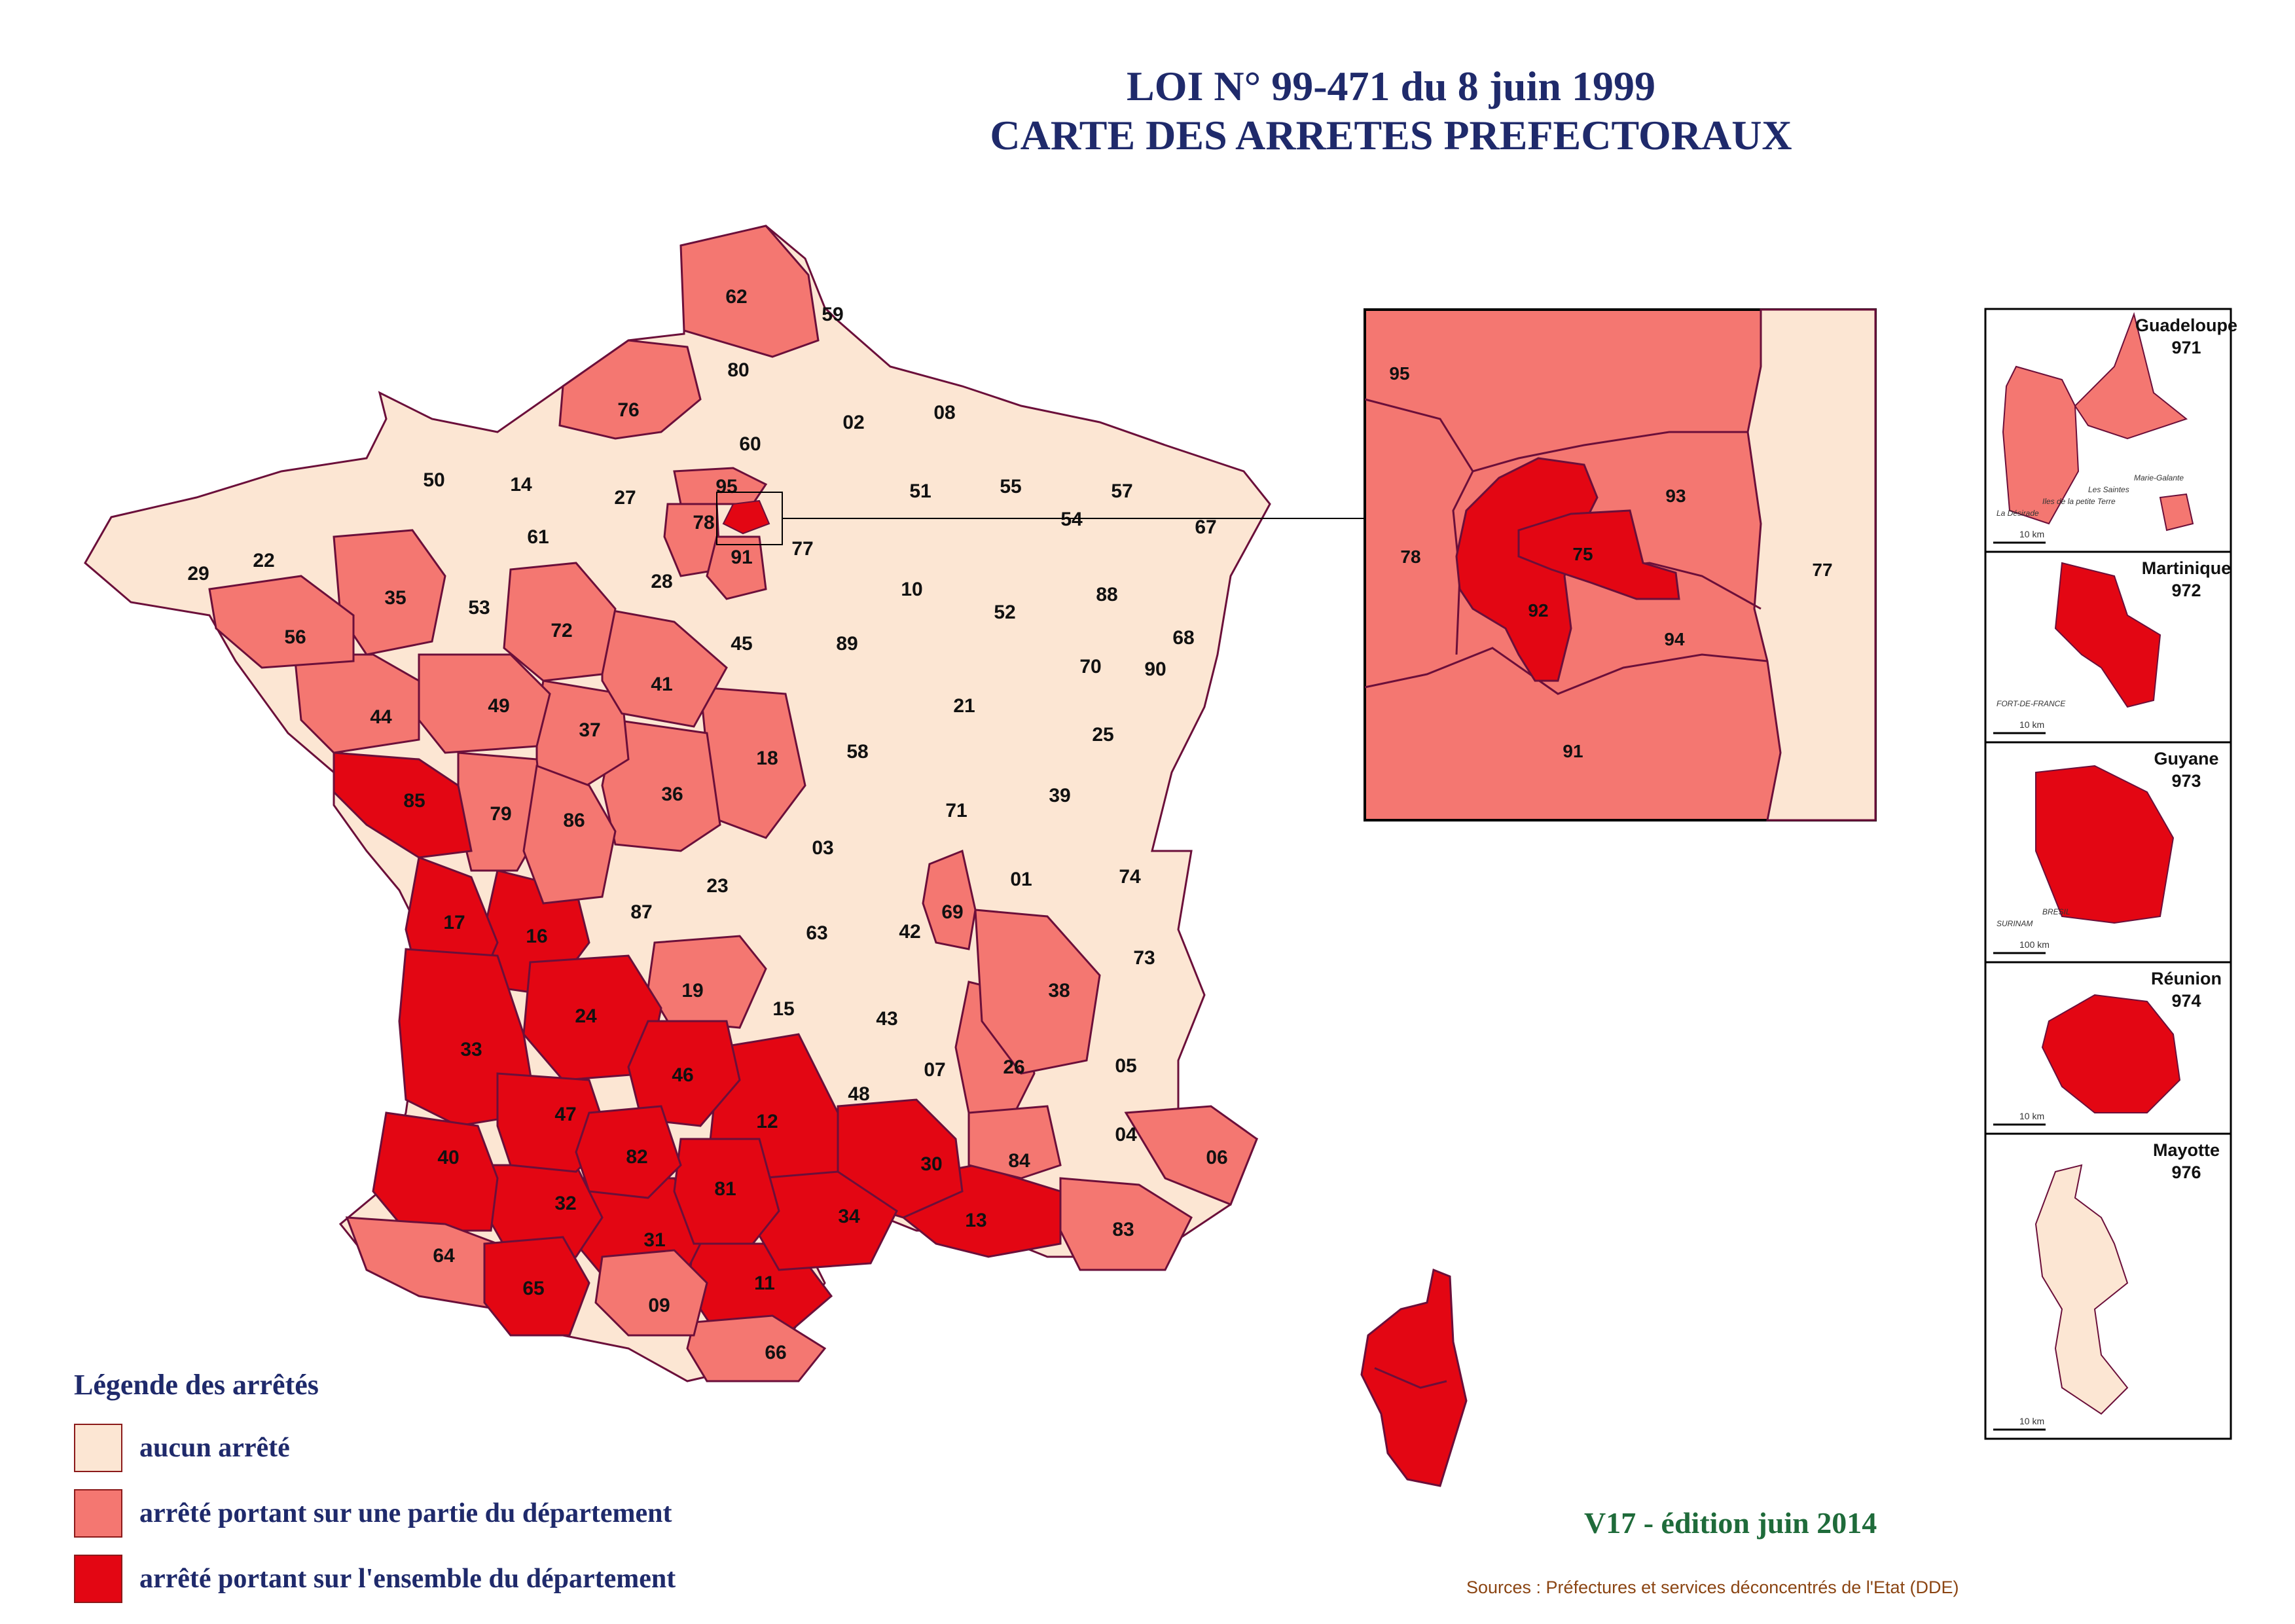  I want to click on overseas-name-973: Guyane, so click(2186, 759).